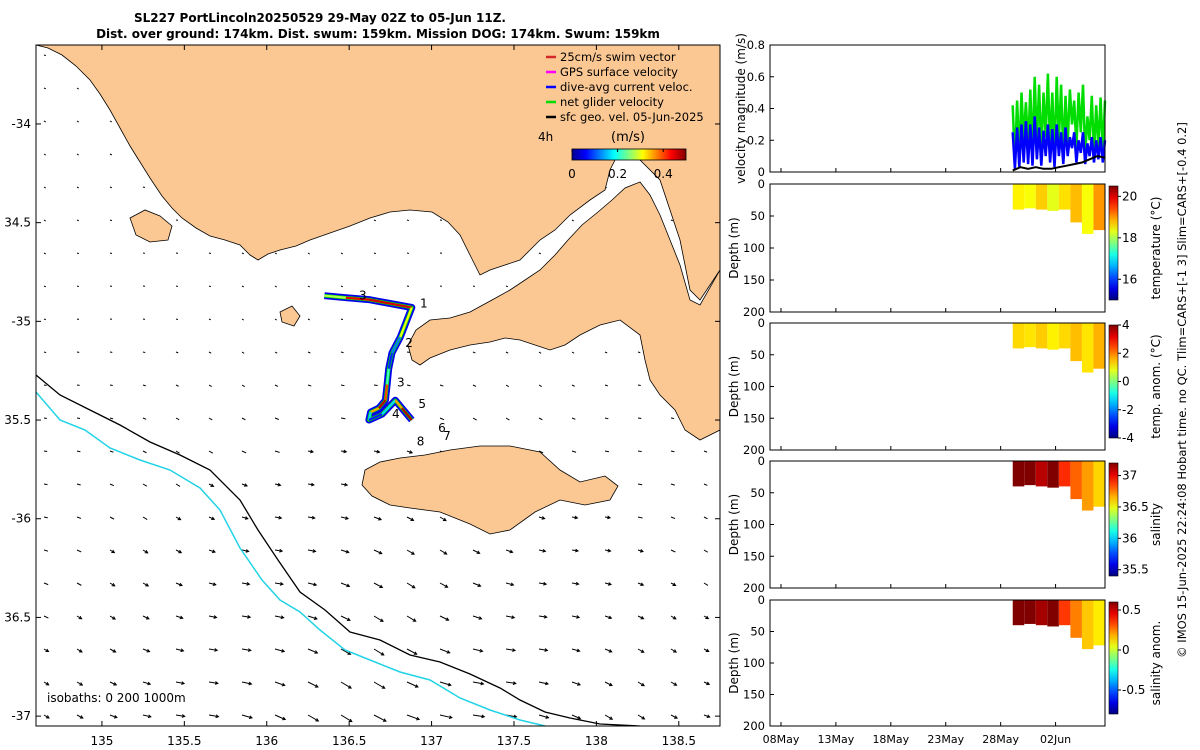  I want to click on profile-colorbar-label: temperature (°C), so click(1156, 248).